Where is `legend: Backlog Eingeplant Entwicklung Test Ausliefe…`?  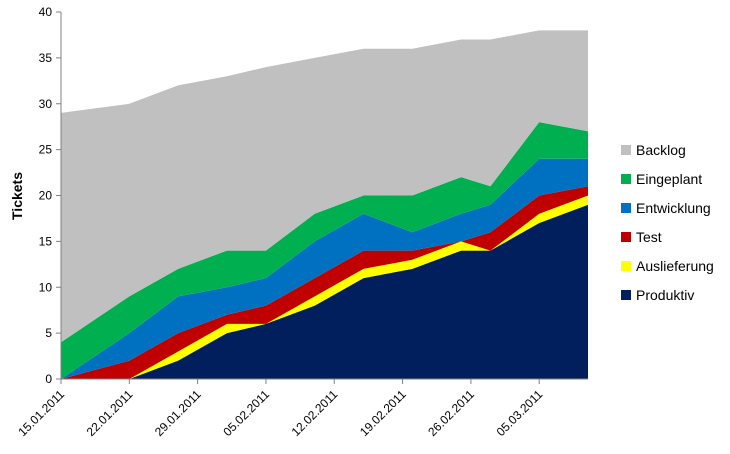 legend: Backlog Eingeplant Entwicklung Test Ausliefe… is located at coordinates (667, 222).